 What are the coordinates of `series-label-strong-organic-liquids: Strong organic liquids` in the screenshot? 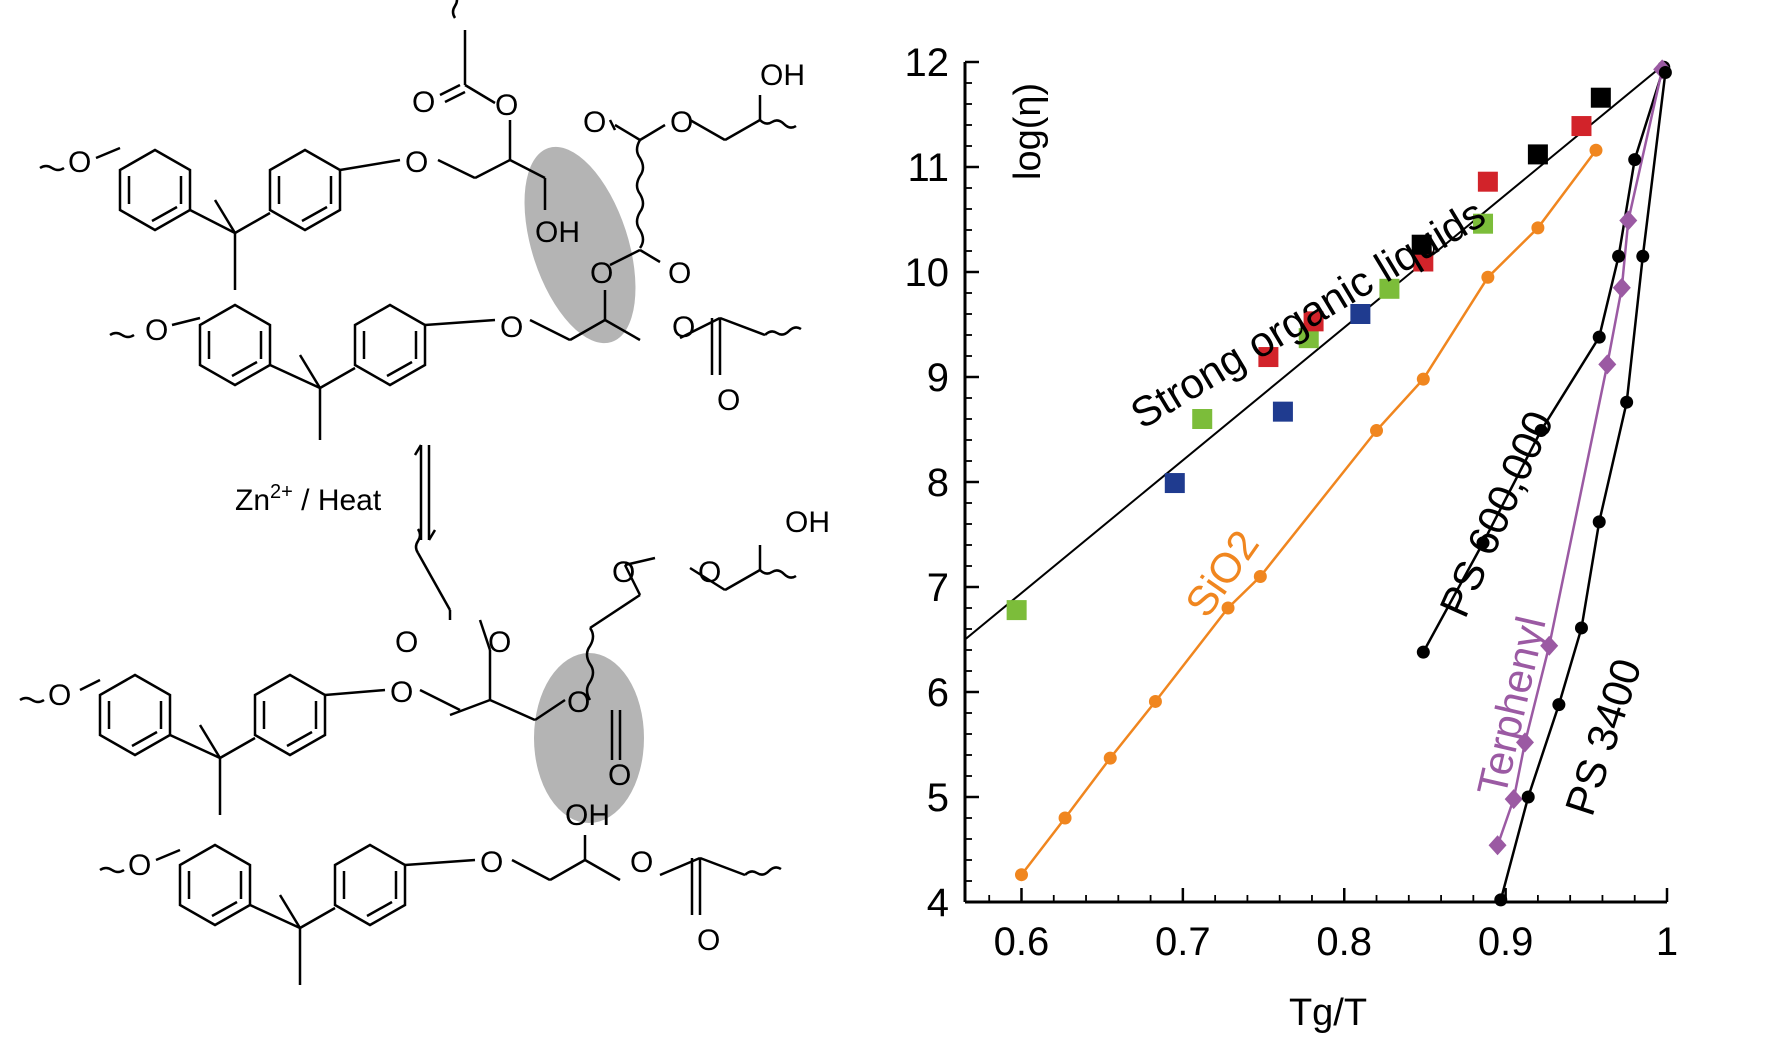 It's located at (1307, 313).